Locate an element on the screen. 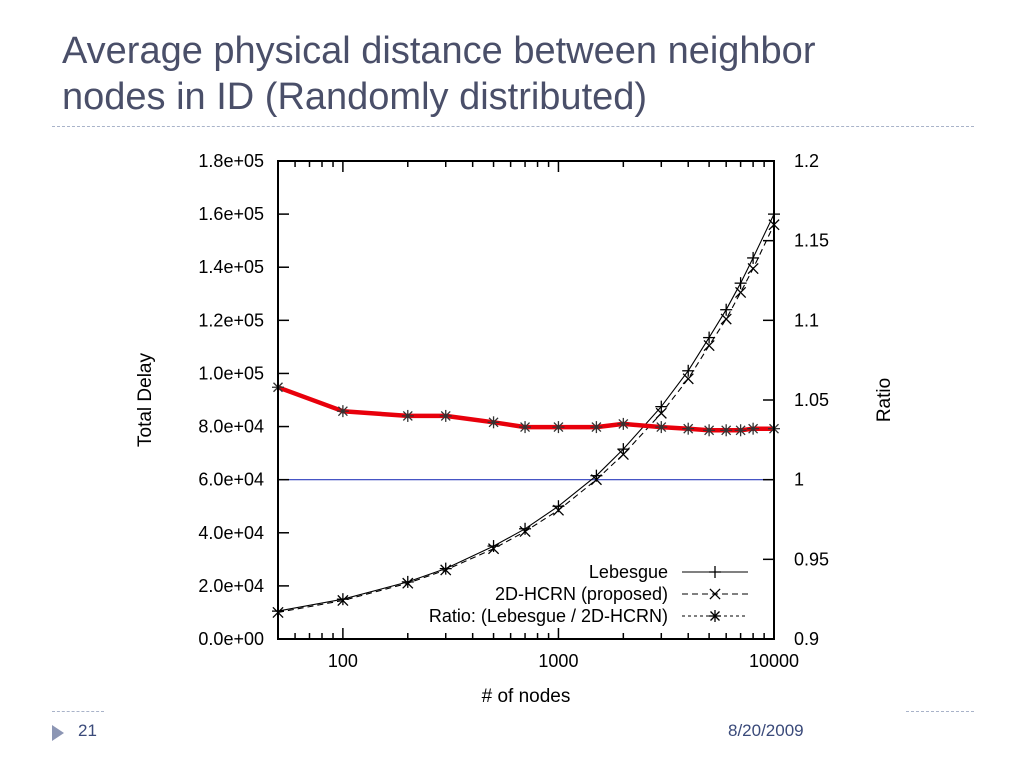 Image resolution: width=1024 pixels, height=768 pixels. legend-label: 2D-HCRN (proposed) is located at coordinates (581, 594).